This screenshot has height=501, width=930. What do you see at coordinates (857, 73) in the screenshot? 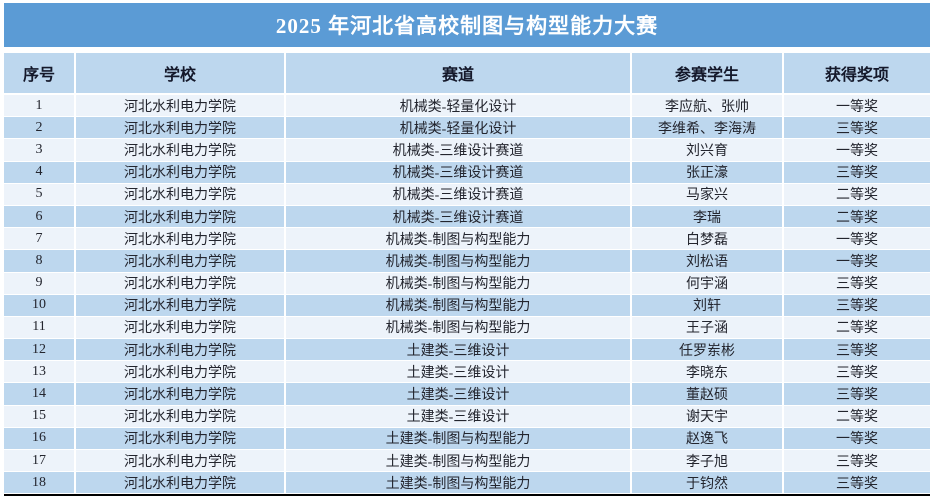
I see `column-header-award: 获得奖项` at bounding box center [857, 73].